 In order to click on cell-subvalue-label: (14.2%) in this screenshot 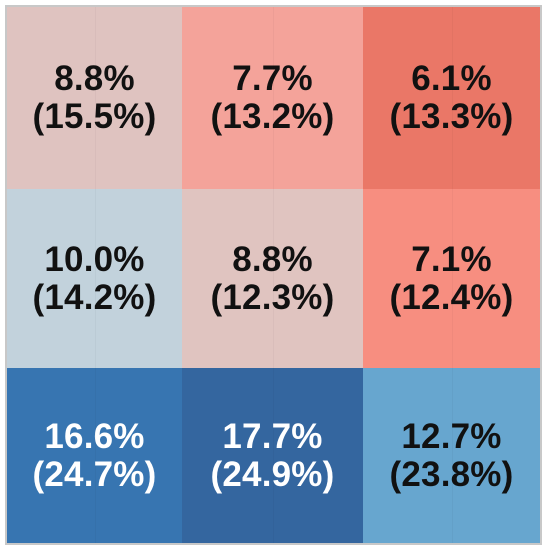, I will do `click(94, 297)`.